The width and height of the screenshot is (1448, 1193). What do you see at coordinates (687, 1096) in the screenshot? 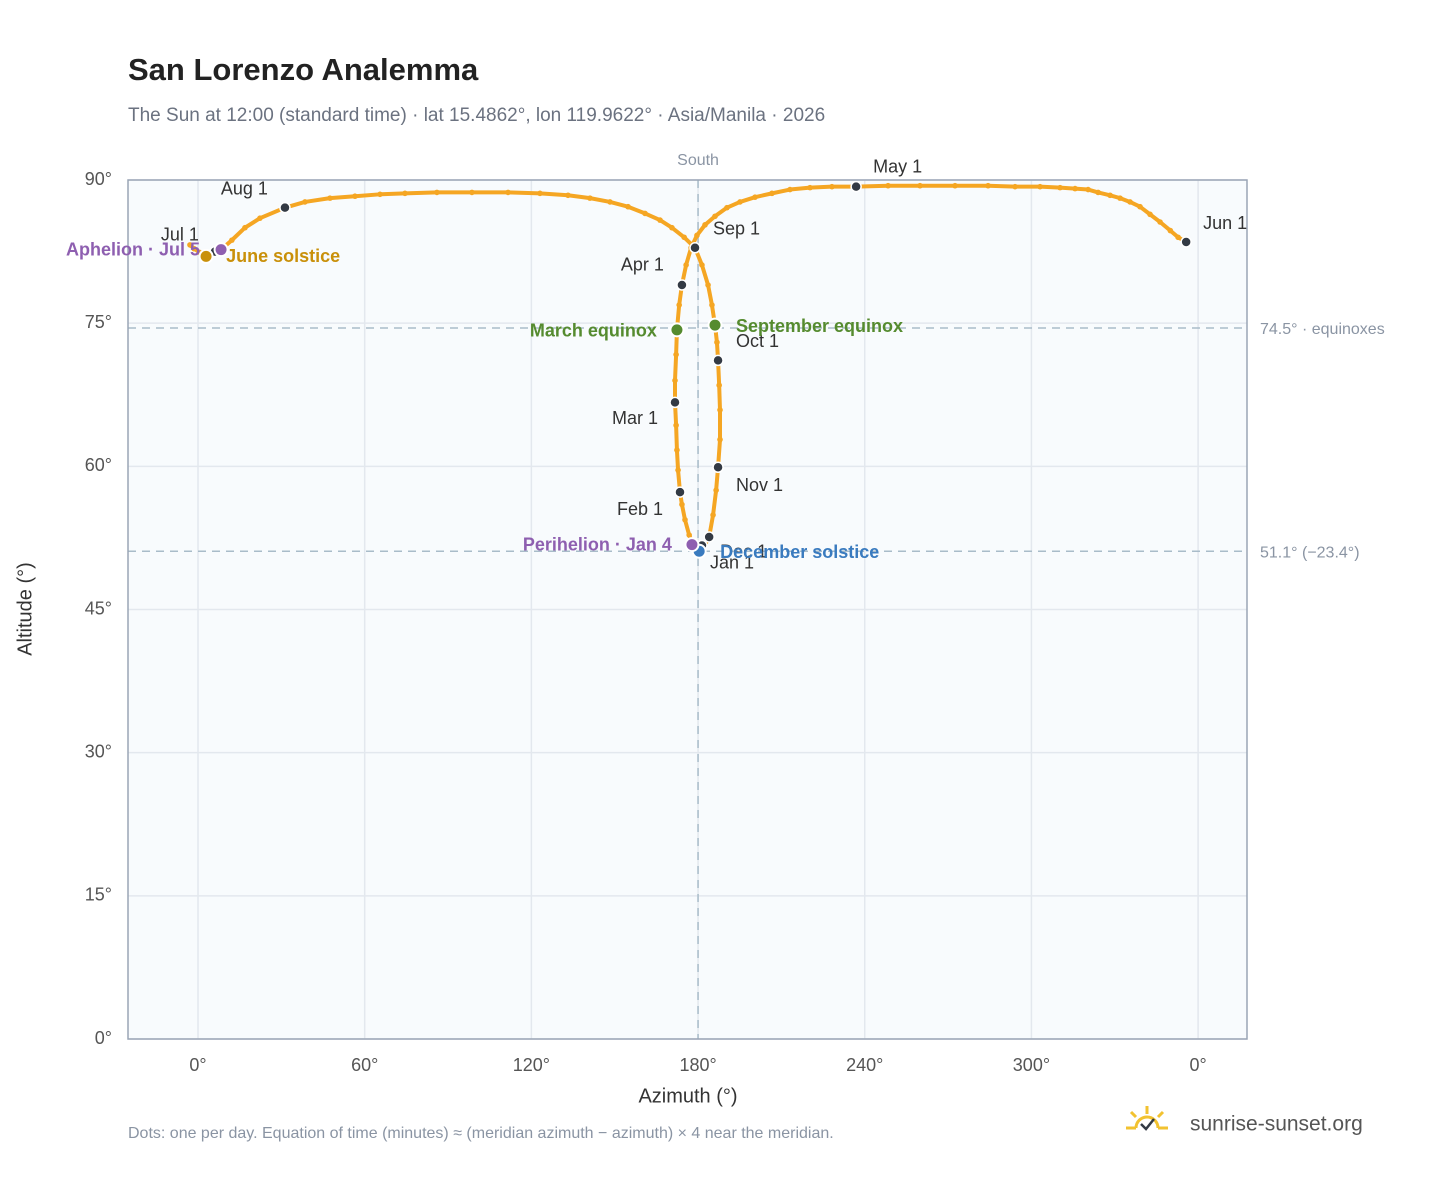
I see `x-axis-label: Azimuth (°)` at bounding box center [687, 1096].